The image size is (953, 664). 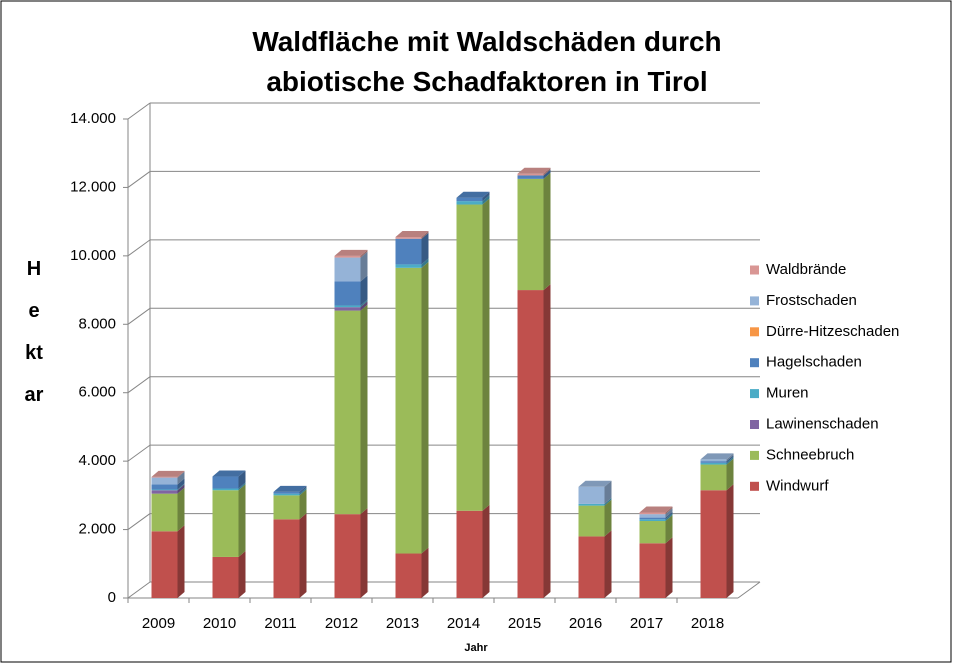 What do you see at coordinates (797, 485) in the screenshot?
I see `legend-label: Windwurf` at bounding box center [797, 485].